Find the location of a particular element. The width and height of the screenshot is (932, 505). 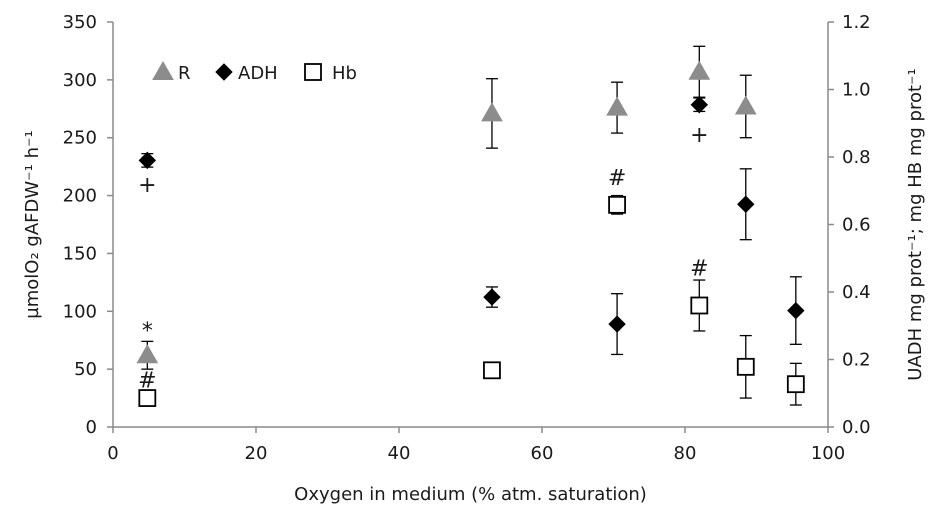

y-right-tick-label: 1.2 is located at coordinates (856, 22).